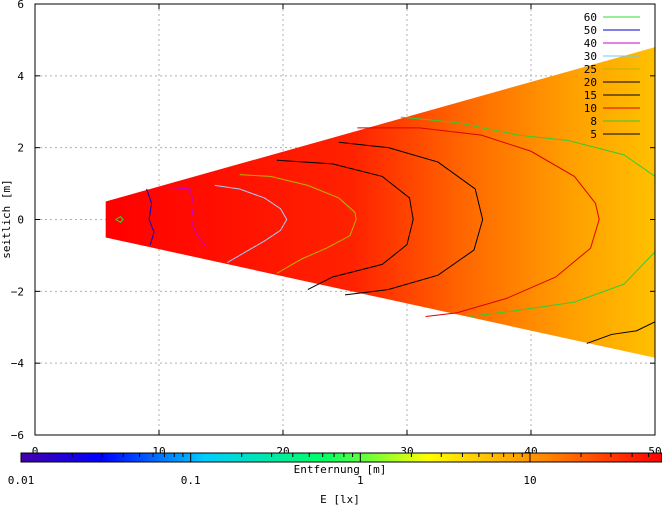 Image resolution: width=662 pixels, height=505 pixels. I want to click on colorbar-label: E [lx], so click(340, 499).